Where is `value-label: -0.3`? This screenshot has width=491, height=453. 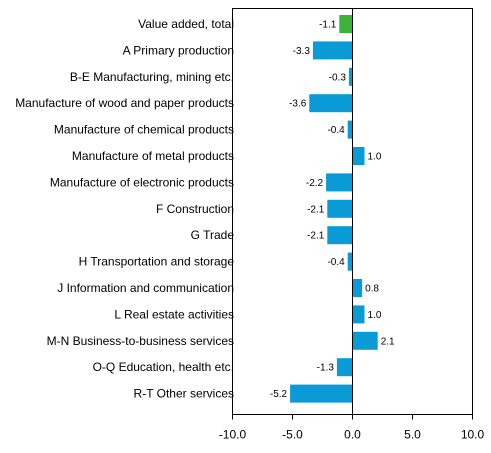 value-label: -0.3 is located at coordinates (338, 77).